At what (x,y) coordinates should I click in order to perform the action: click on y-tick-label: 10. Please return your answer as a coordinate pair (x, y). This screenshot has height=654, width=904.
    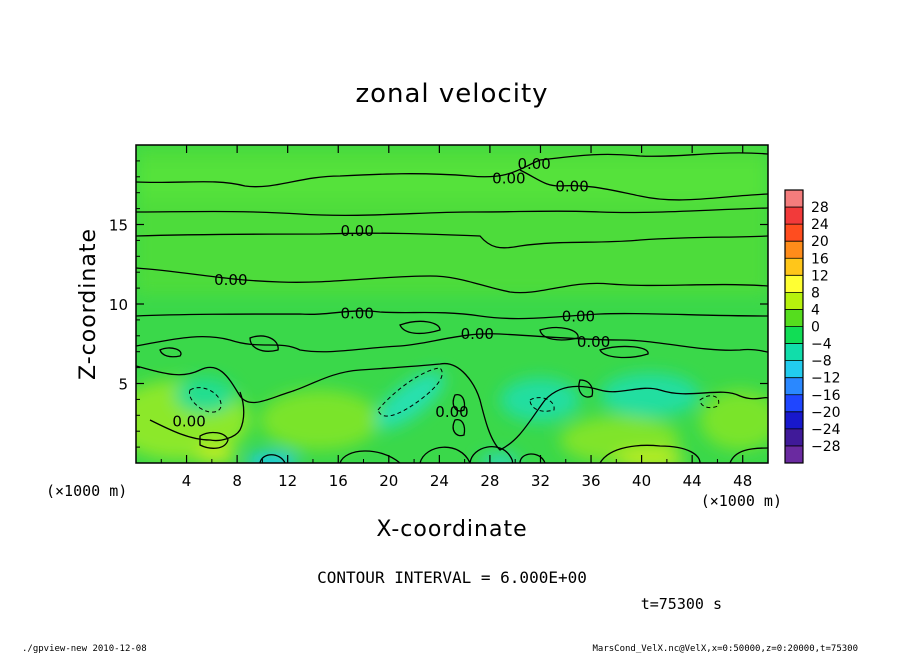
    Looking at the image, I should click on (118, 305).